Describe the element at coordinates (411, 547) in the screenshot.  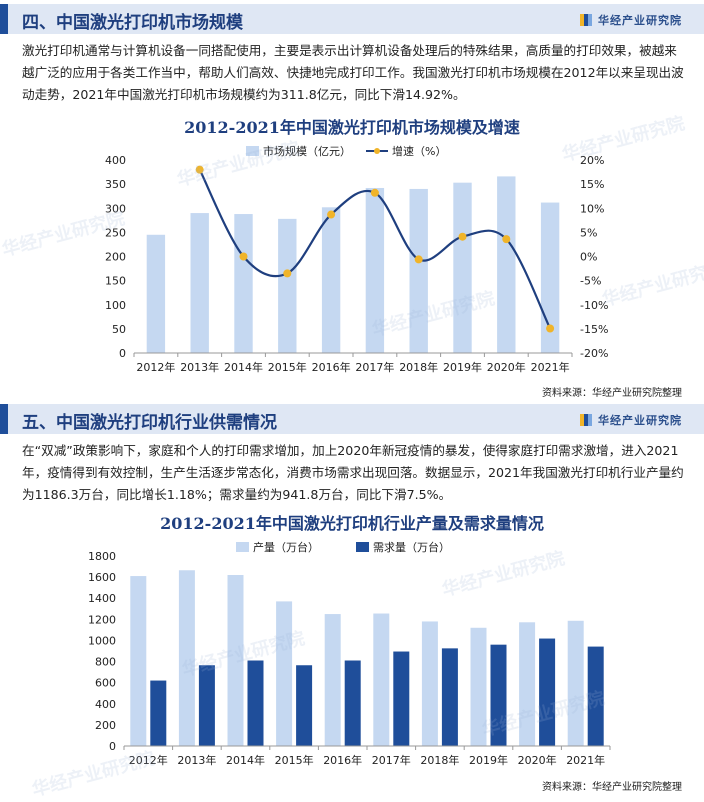
I see `legend-label-demand: 需求量（万台）` at that location.